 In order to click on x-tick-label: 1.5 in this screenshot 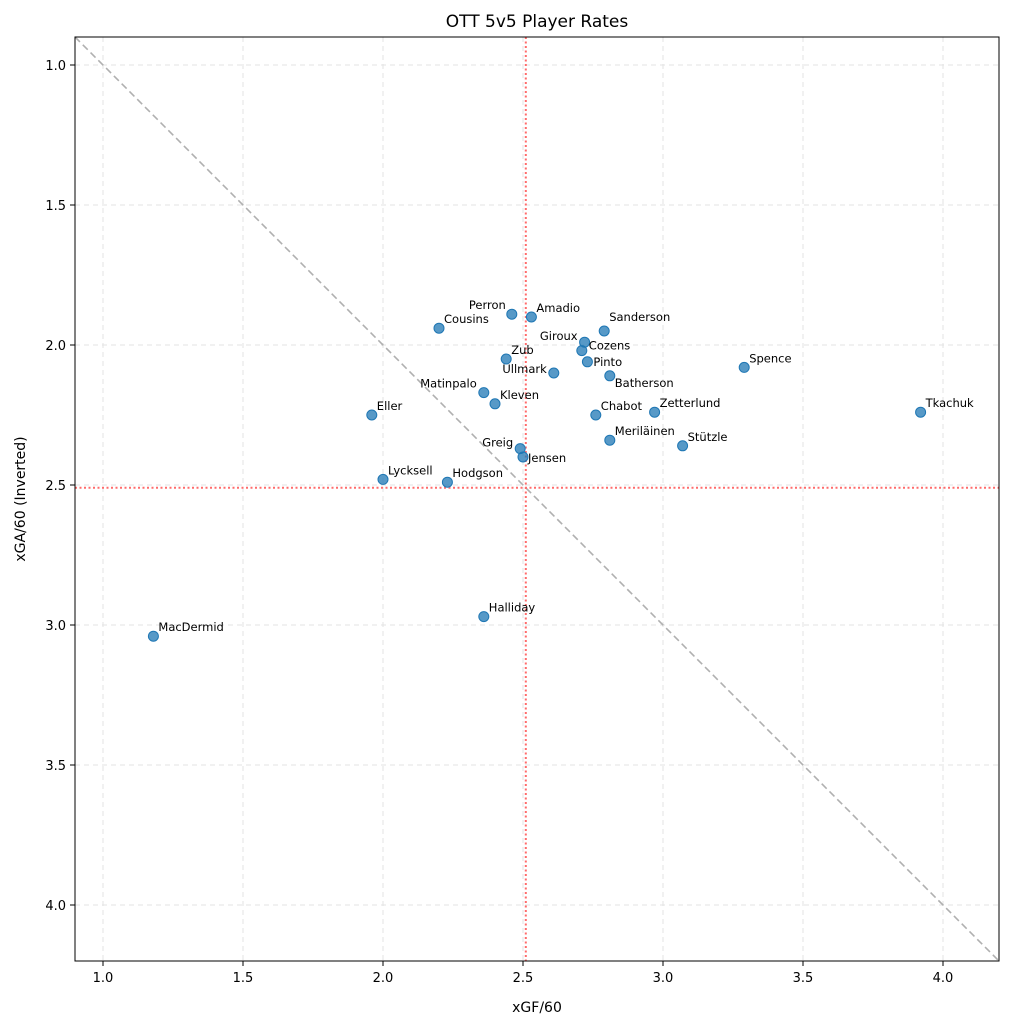, I will do `click(243, 978)`.